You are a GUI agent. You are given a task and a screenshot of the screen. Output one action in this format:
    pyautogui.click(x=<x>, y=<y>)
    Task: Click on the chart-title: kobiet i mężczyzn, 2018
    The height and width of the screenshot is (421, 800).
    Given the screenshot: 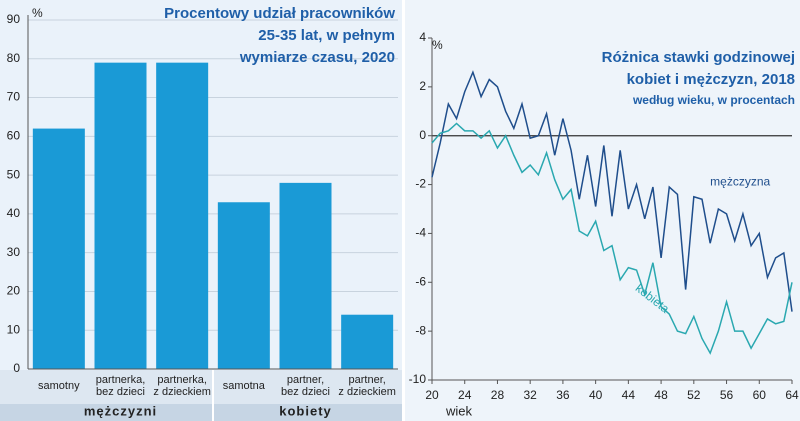 What is the action you would take?
    pyautogui.click(x=711, y=79)
    